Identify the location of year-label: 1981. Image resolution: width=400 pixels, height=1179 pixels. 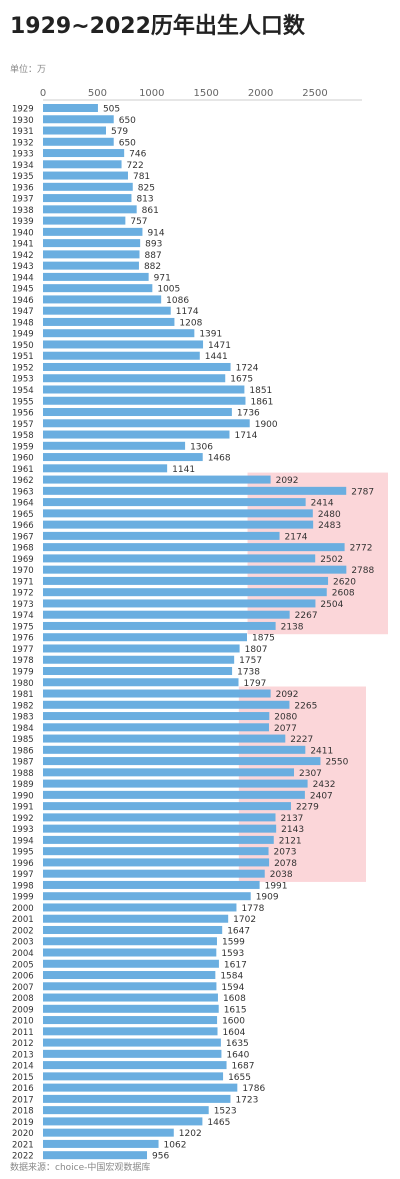
(23, 695).